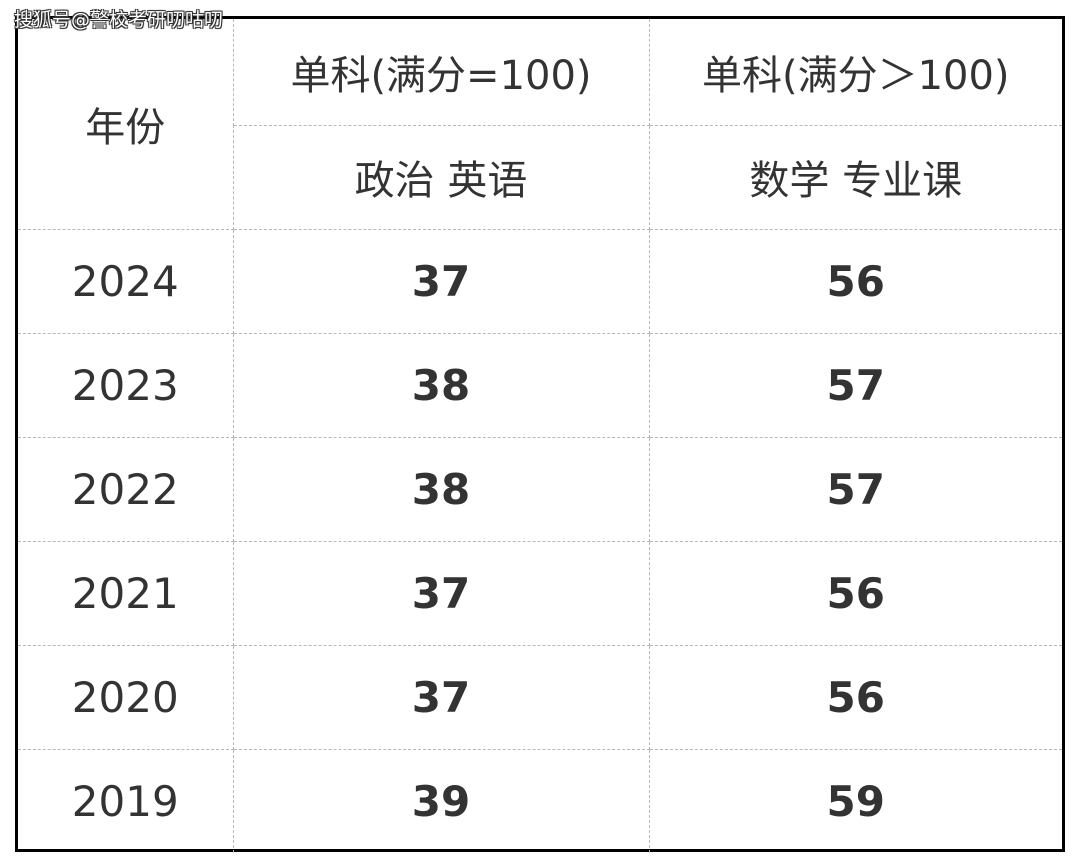 The height and width of the screenshot is (866, 1080). Describe the element at coordinates (855, 800) in the screenshot. I see `score-cell-b: 59` at that location.